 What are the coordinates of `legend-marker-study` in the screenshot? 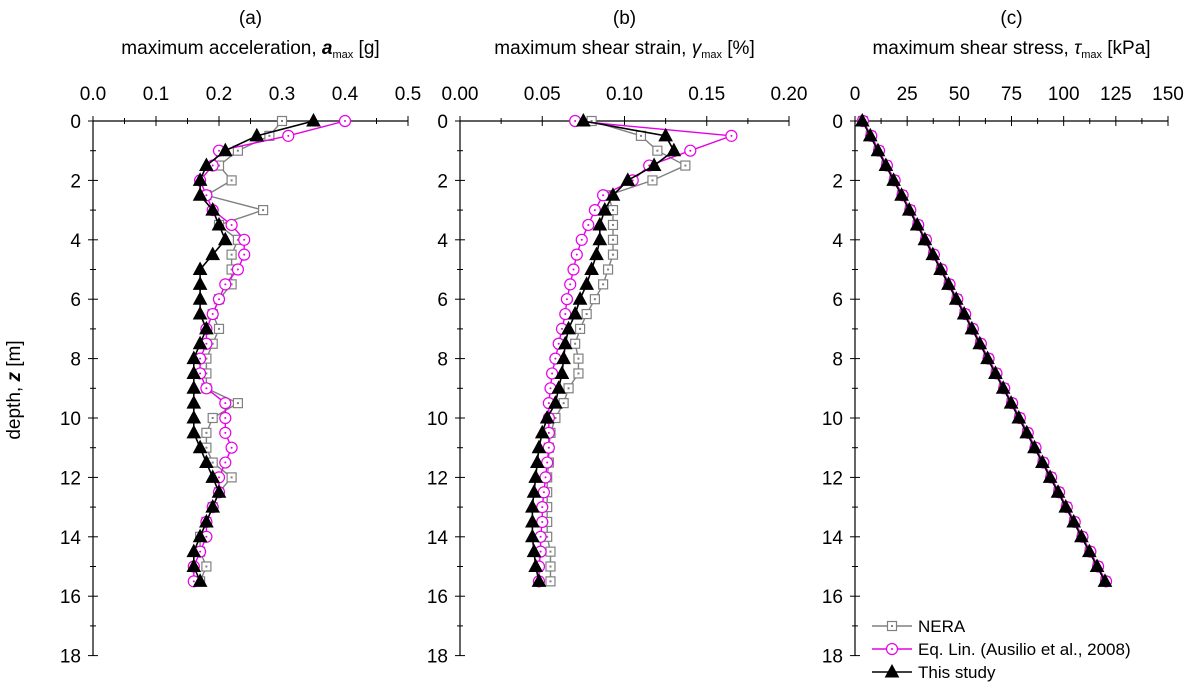 It's located at (892, 670).